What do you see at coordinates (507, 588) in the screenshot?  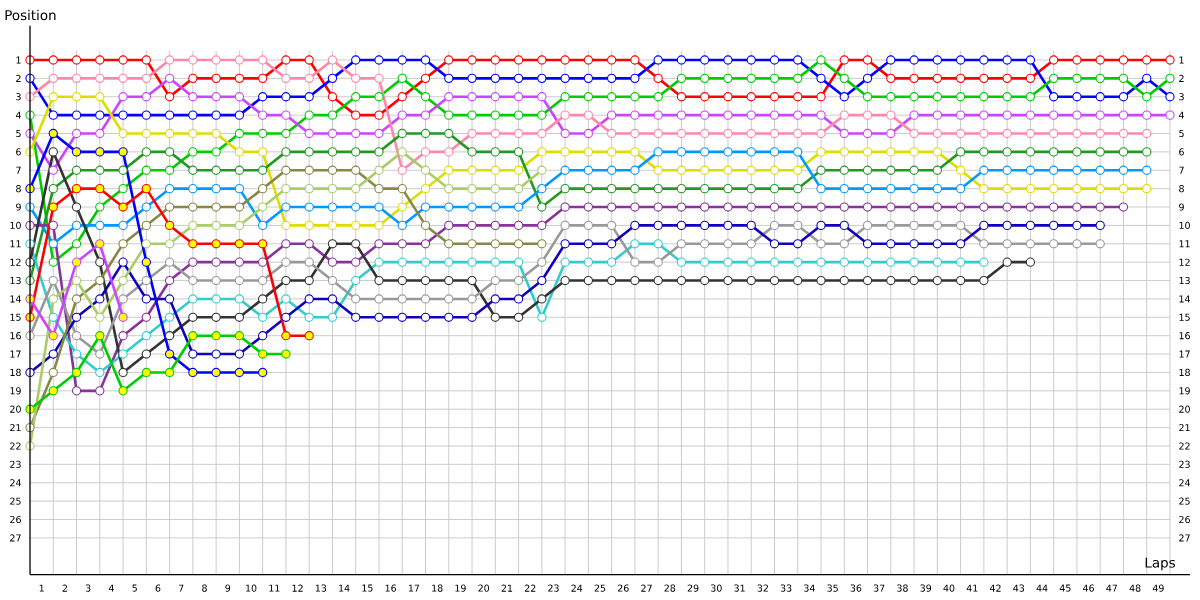 I see `x-tick-label: 21` at bounding box center [507, 588].